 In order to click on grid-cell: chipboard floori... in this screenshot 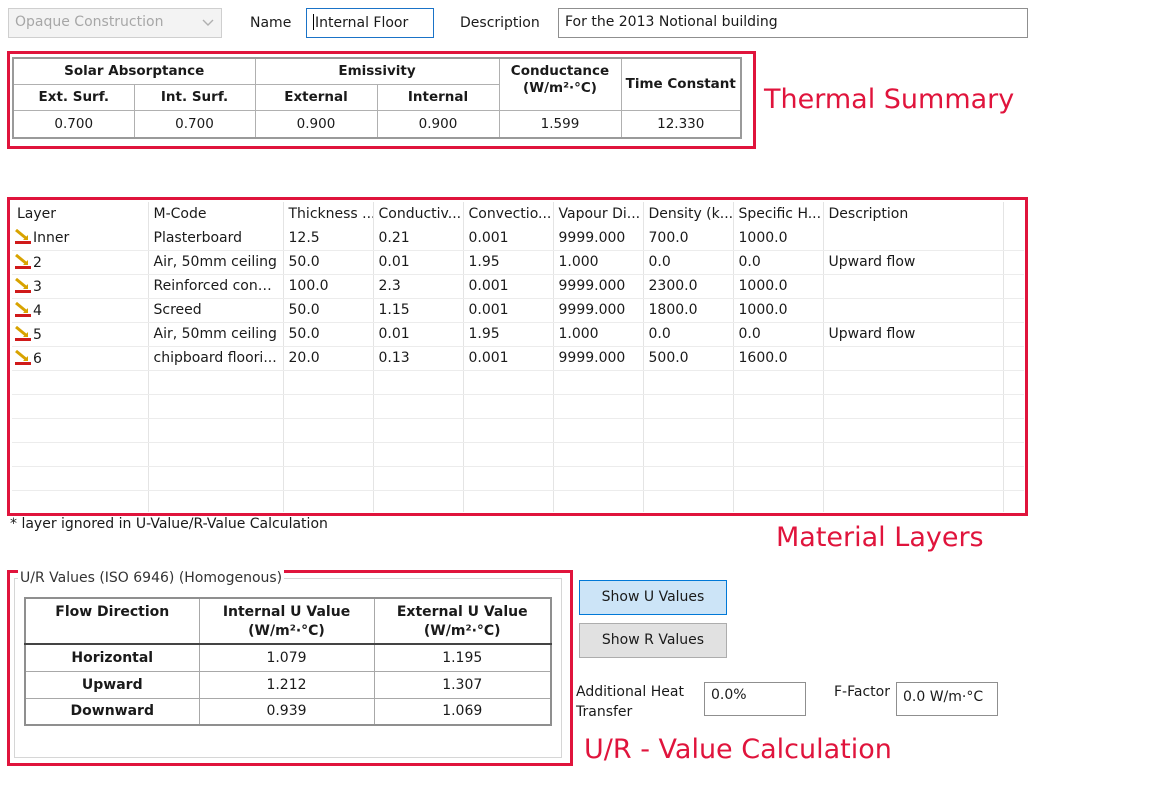, I will do `click(216, 358)`.